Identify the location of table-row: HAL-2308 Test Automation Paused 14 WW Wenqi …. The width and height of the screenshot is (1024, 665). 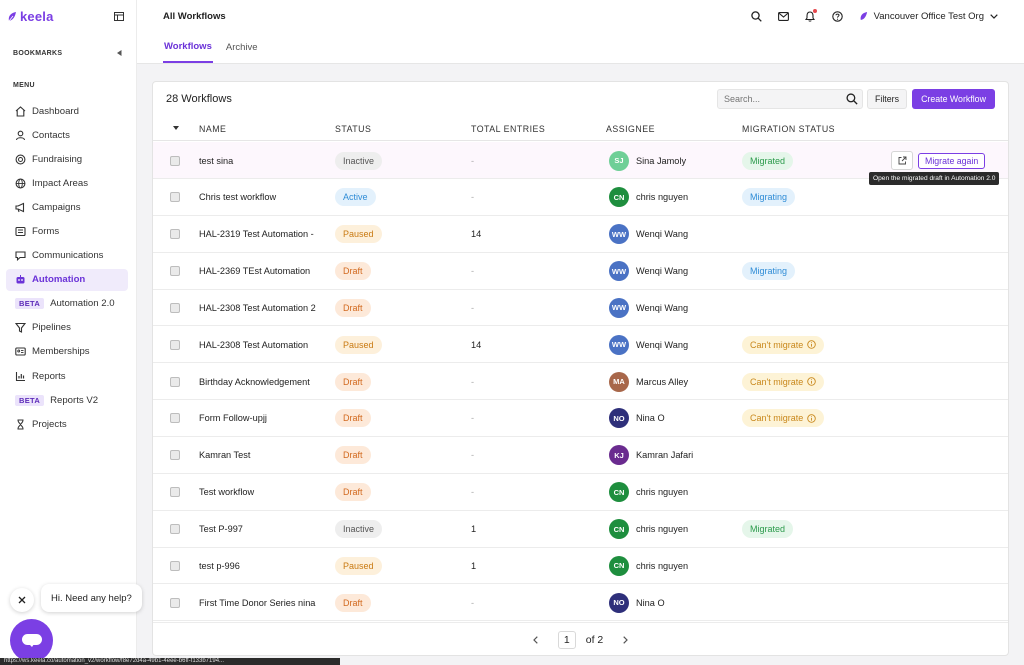
(580, 345).